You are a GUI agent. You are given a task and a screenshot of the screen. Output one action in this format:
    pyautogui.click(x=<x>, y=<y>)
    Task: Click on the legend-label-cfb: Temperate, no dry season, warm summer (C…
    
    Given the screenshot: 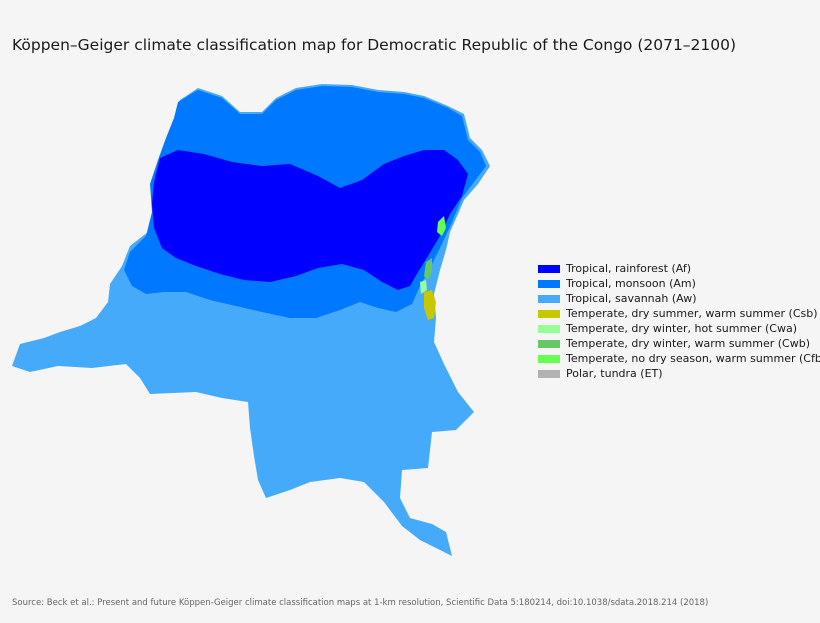 What is the action you would take?
    pyautogui.click(x=693, y=358)
    